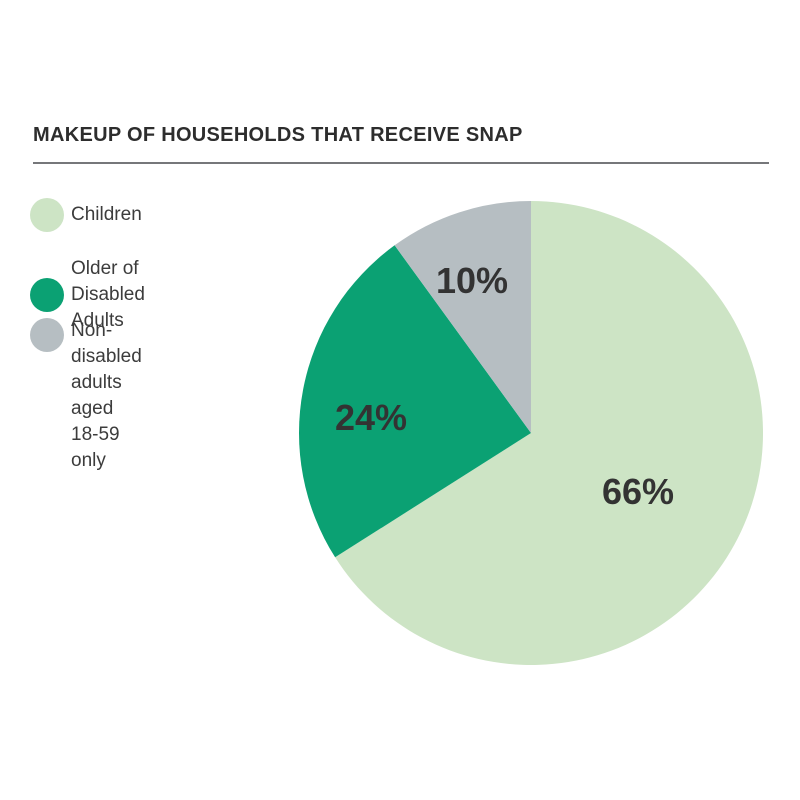 The width and height of the screenshot is (800, 800). What do you see at coordinates (47, 295) in the screenshot?
I see `legend-swatch-older-disabled-adults-icon` at bounding box center [47, 295].